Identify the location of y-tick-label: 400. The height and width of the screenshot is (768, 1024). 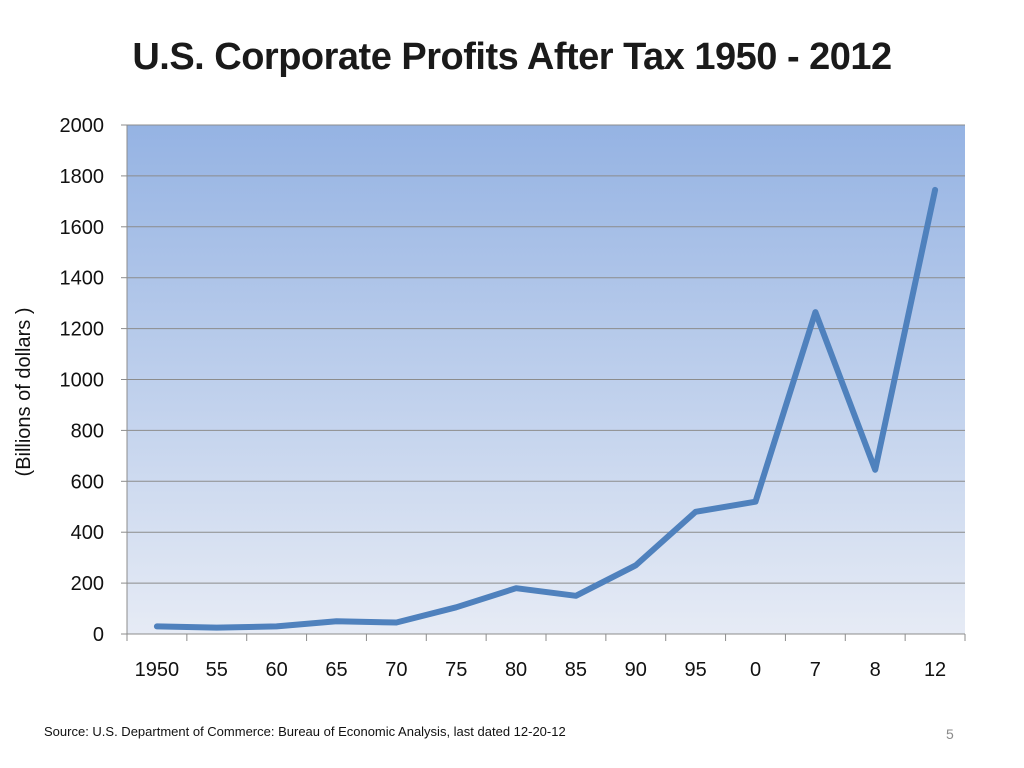
(87, 533).